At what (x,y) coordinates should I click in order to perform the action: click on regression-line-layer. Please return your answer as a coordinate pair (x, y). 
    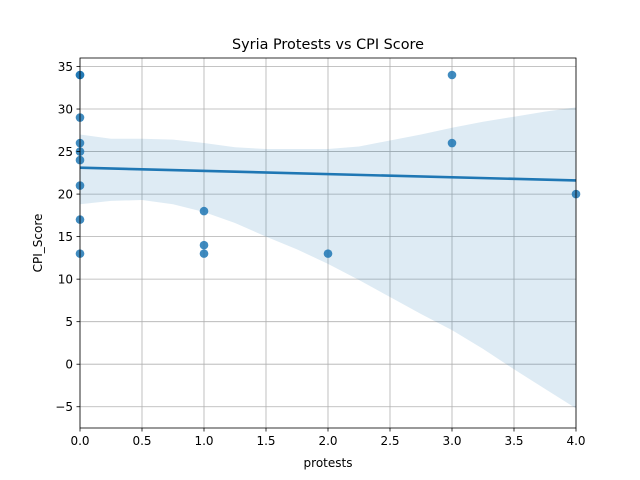
    Looking at the image, I should click on (328, 174).